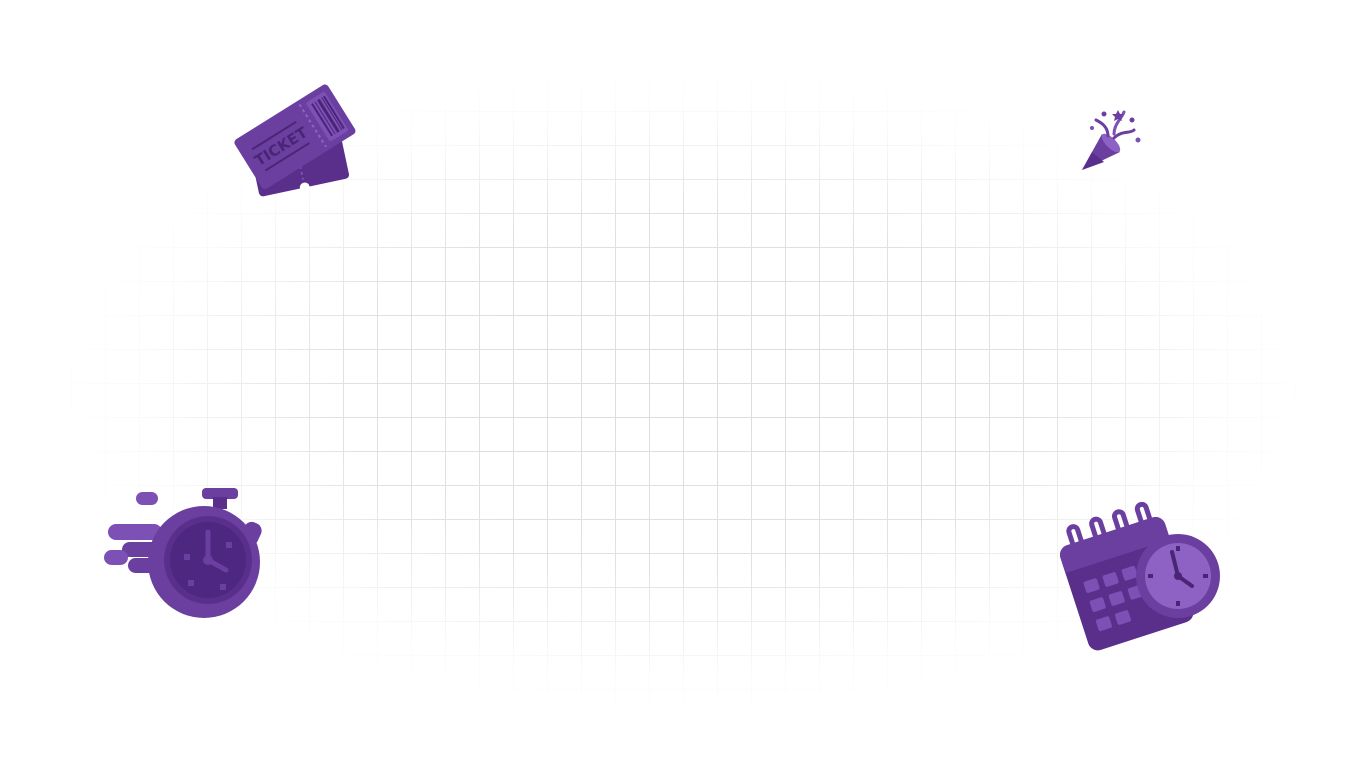 The image size is (1366, 768). What do you see at coordinates (1142, 571) in the screenshot?
I see `calendar-clock-icon` at bounding box center [1142, 571].